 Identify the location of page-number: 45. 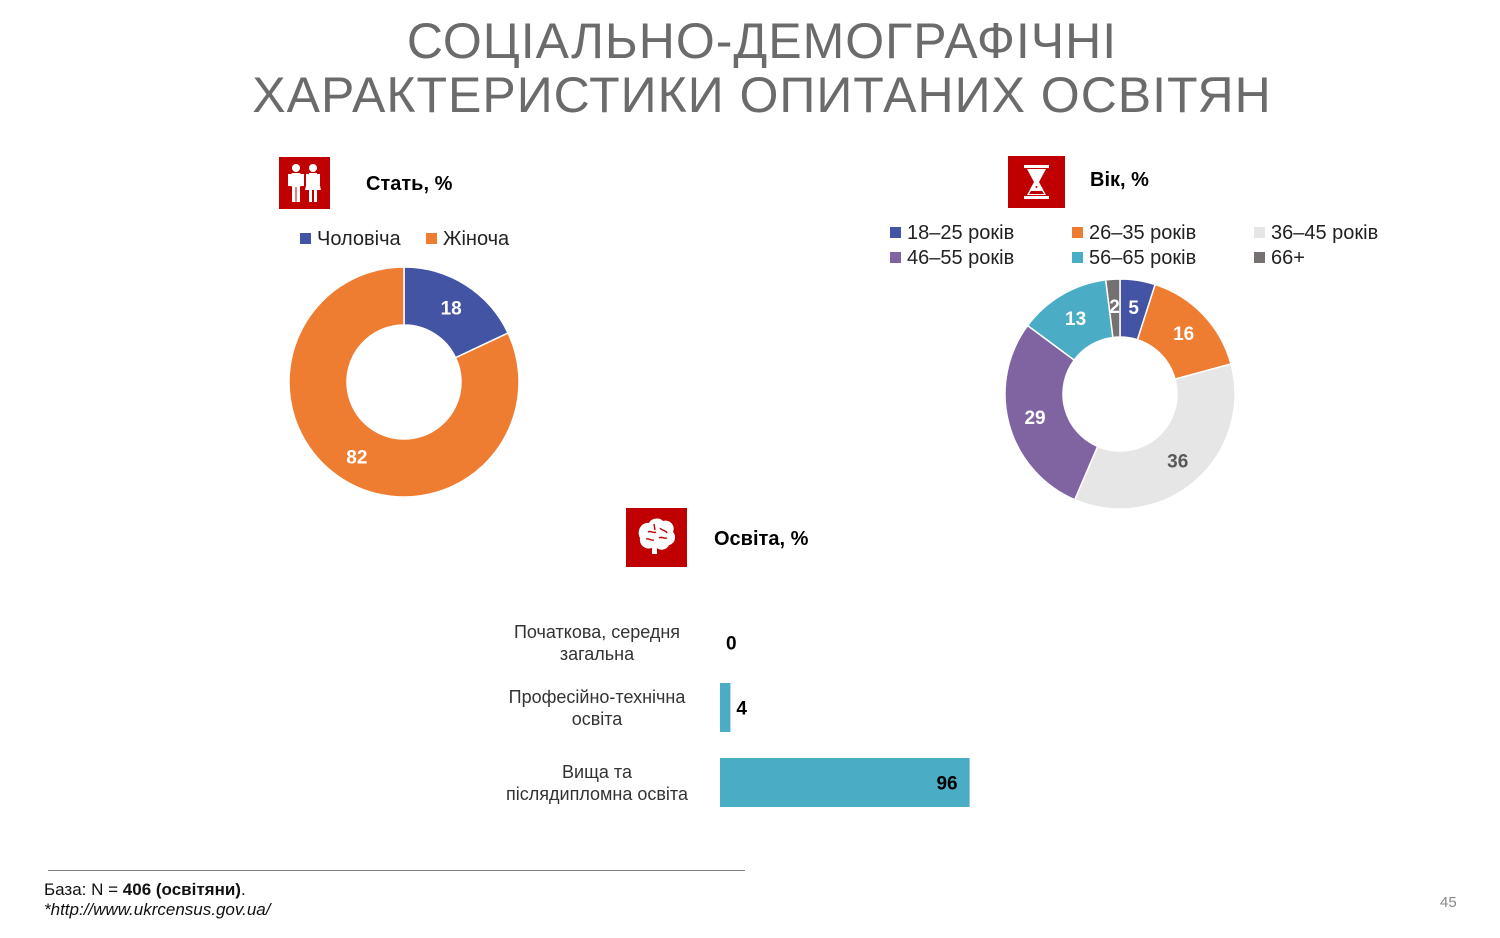
(1448, 902).